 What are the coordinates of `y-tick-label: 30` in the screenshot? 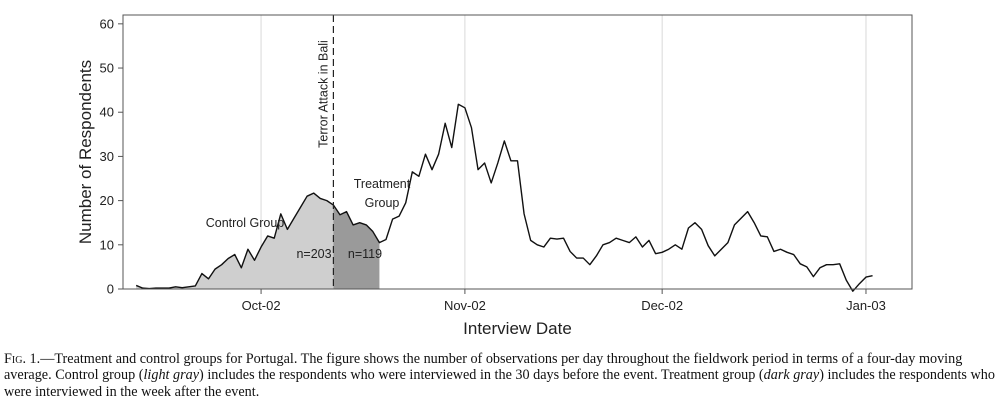 It's located at (107, 156).